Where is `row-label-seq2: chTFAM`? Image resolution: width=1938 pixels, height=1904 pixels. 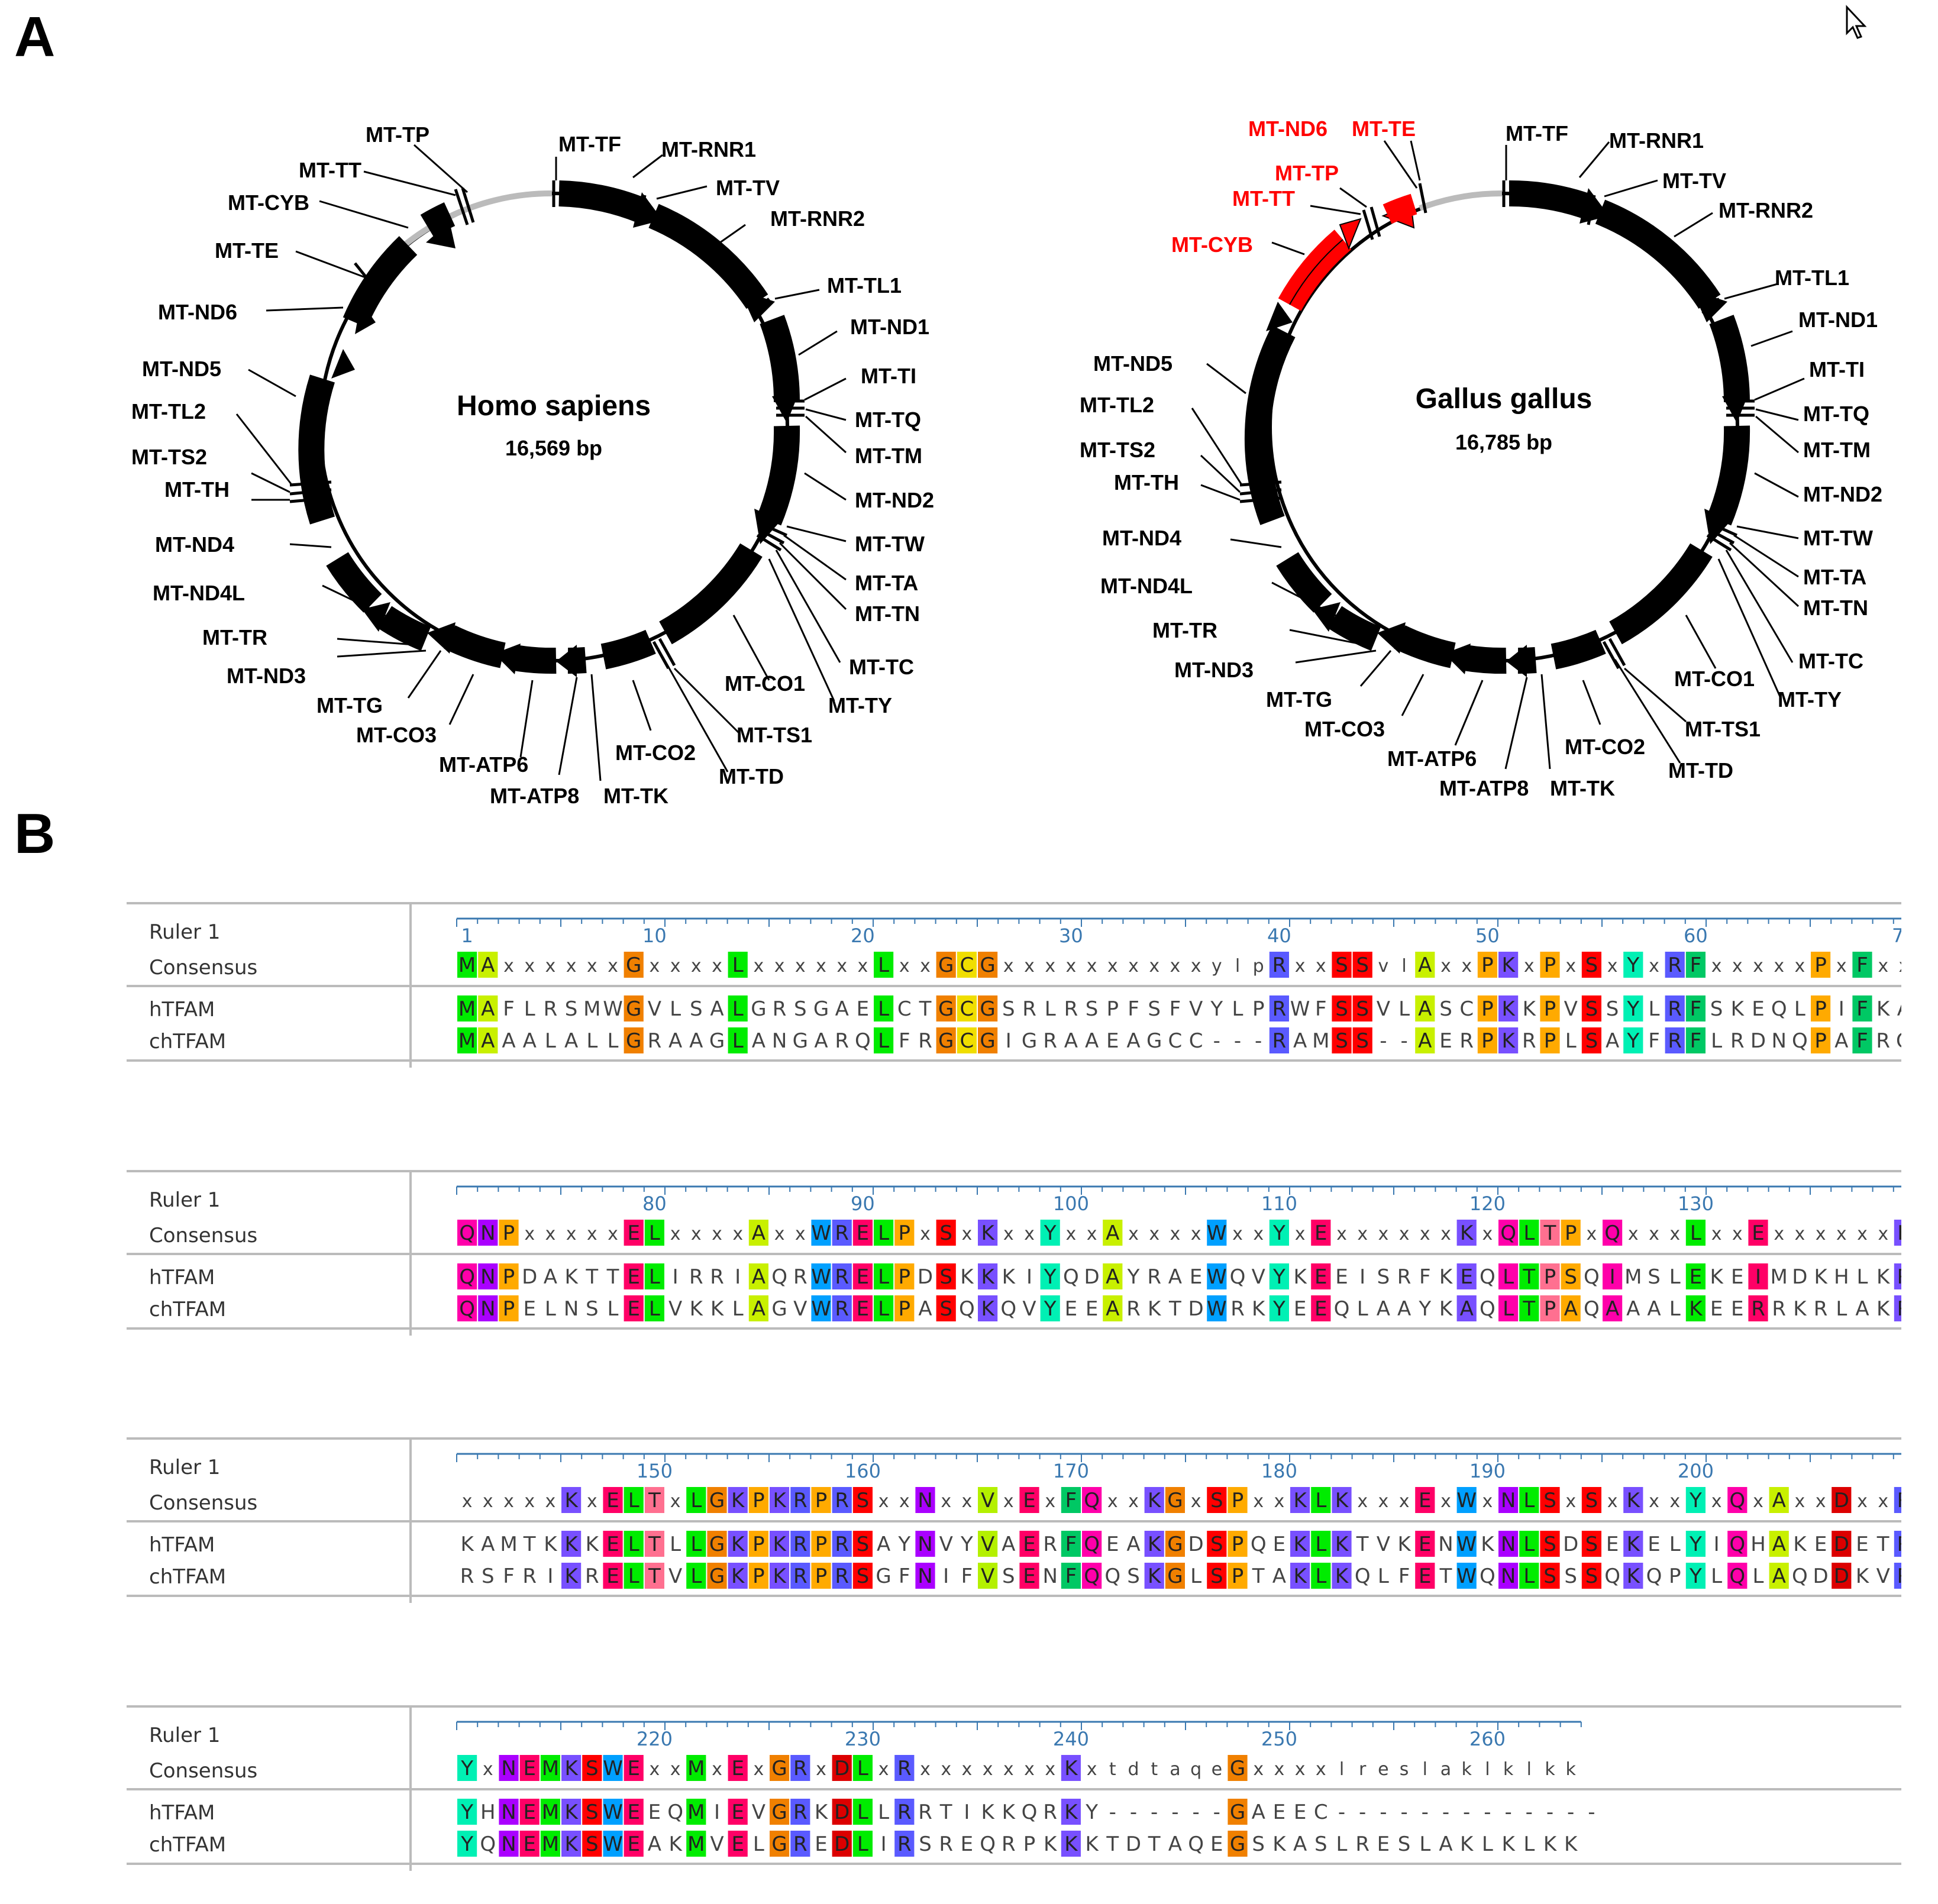
row-label-seq2: chTFAM is located at coordinates (187, 1577).